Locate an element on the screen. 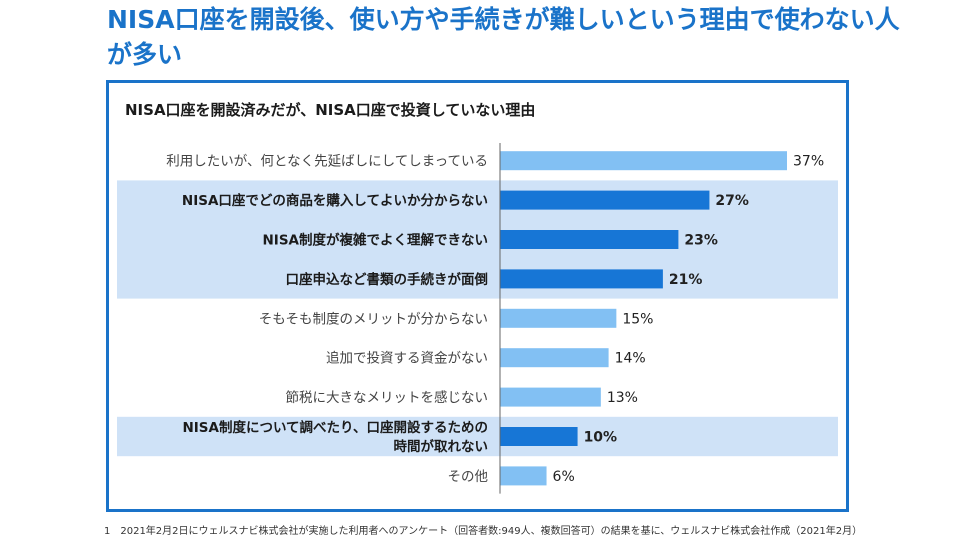 The height and width of the screenshot is (544, 960). value-label: 37% is located at coordinates (808, 162).